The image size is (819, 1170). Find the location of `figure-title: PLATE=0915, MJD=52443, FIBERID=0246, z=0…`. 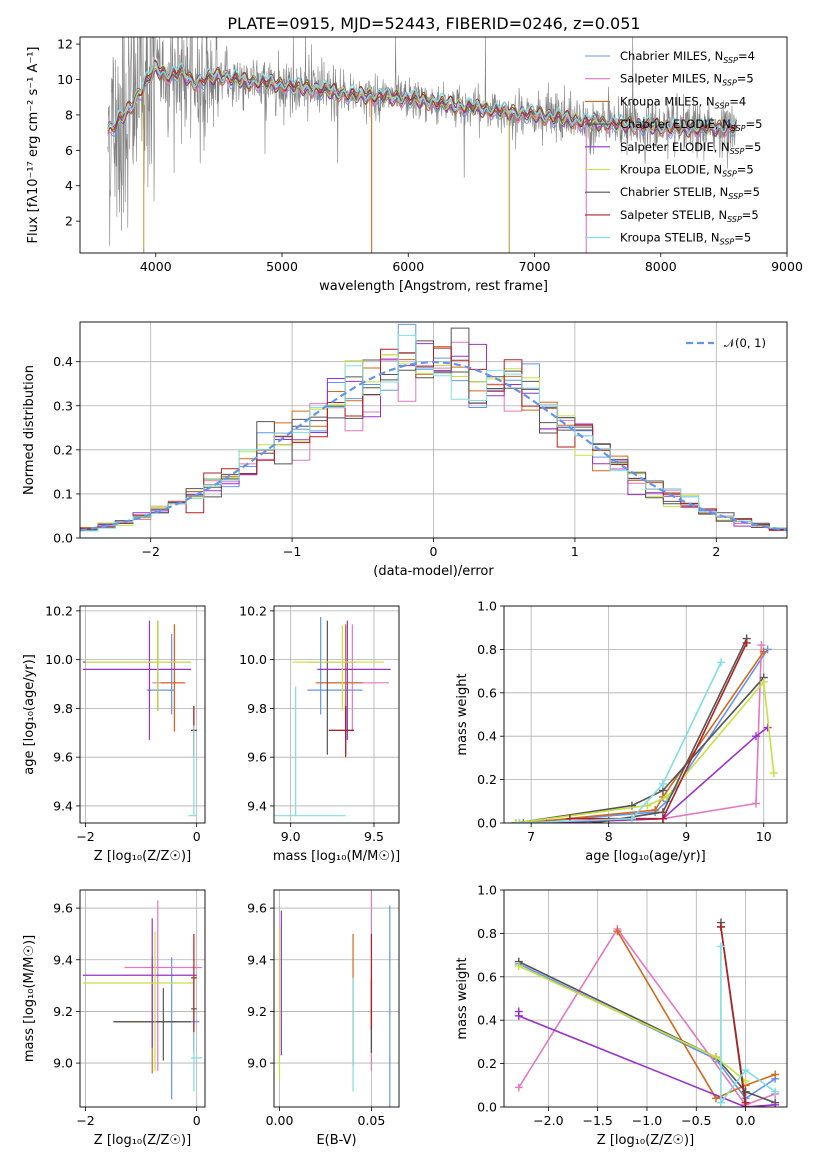

figure-title: PLATE=0915, MJD=52443, FIBERID=0246, z=0… is located at coordinates (433, 23).